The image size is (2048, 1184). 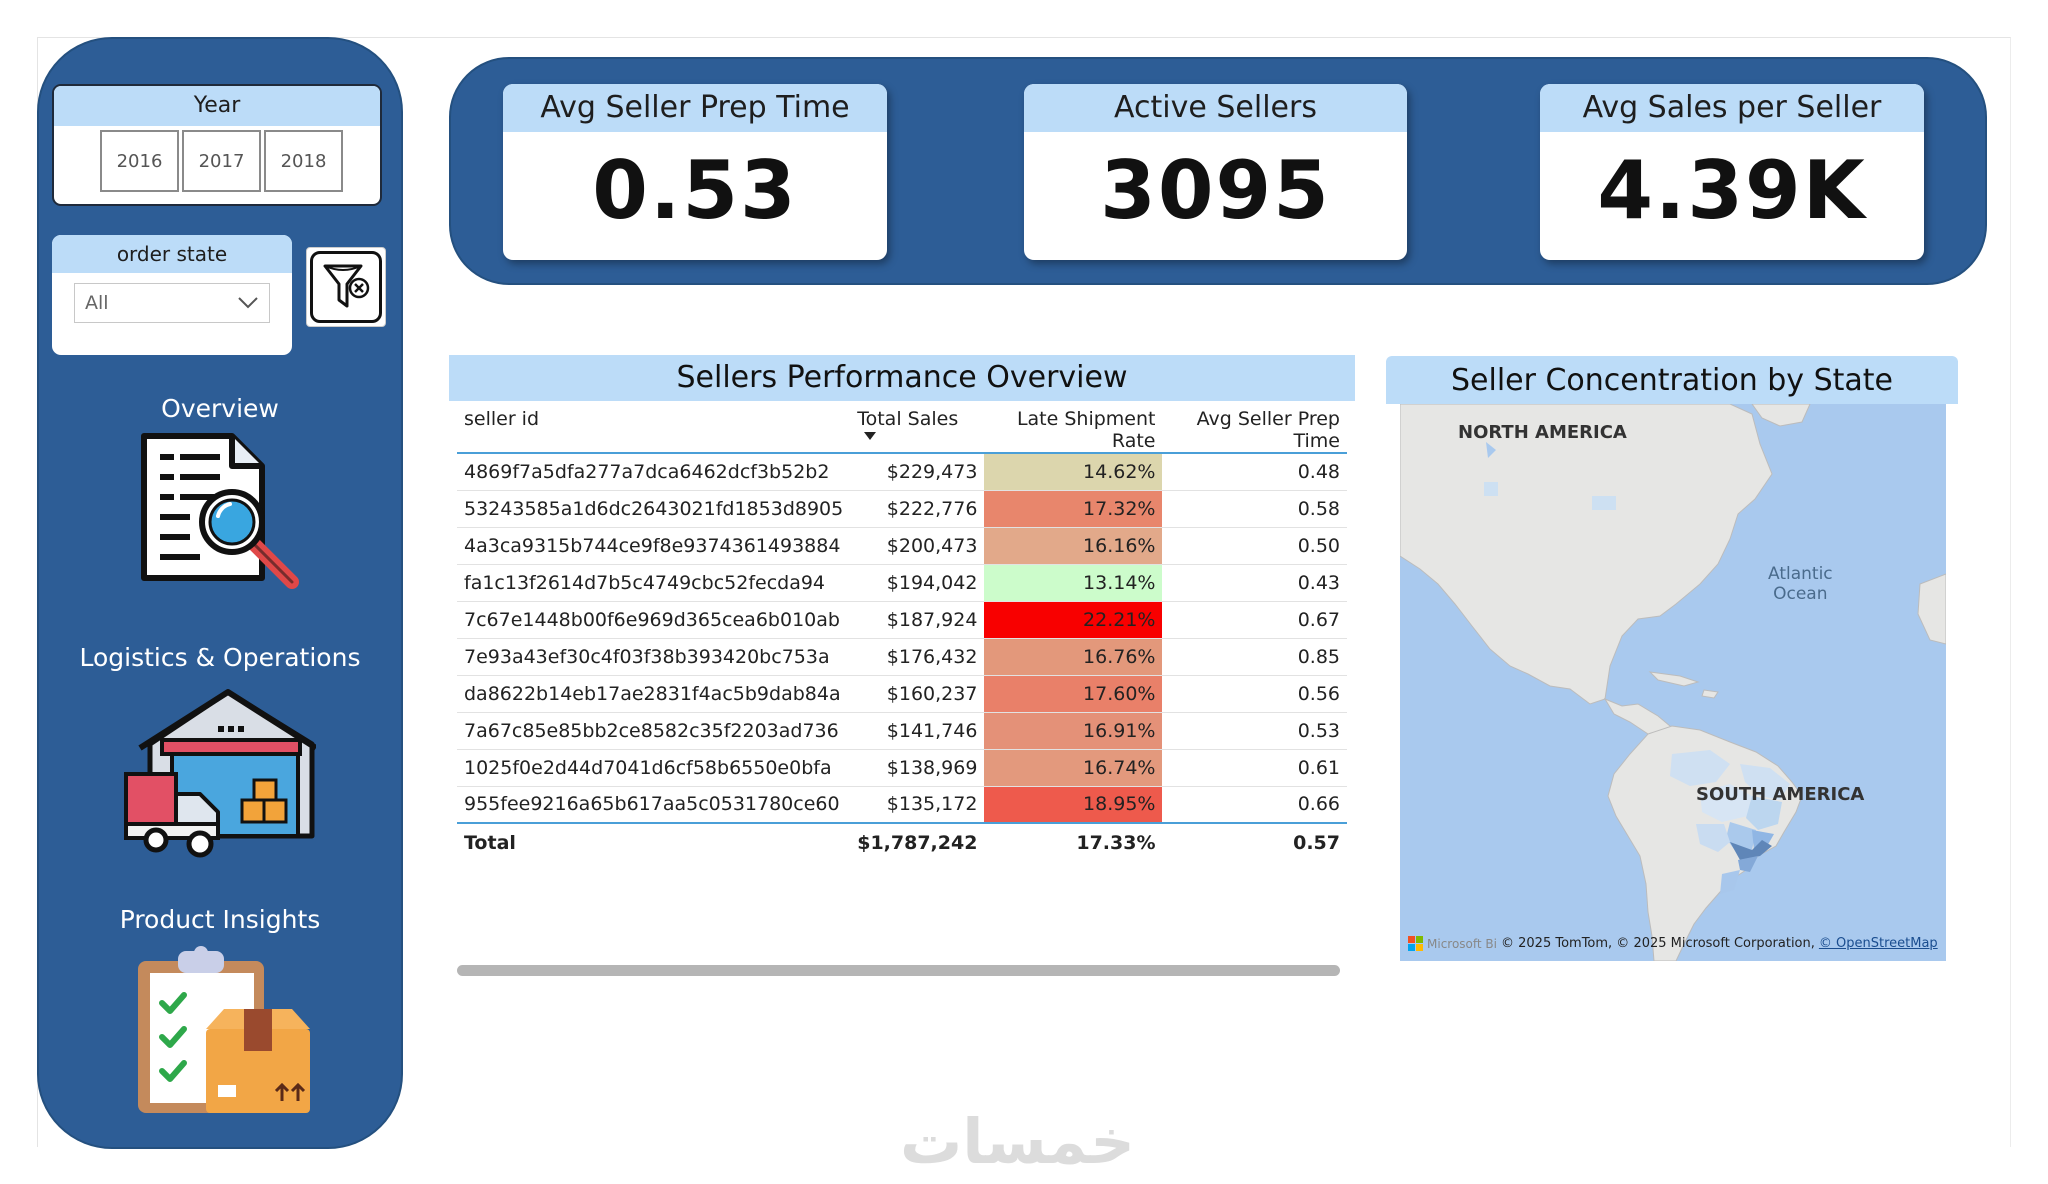 I want to click on clear-filters-button, so click(x=346, y=287).